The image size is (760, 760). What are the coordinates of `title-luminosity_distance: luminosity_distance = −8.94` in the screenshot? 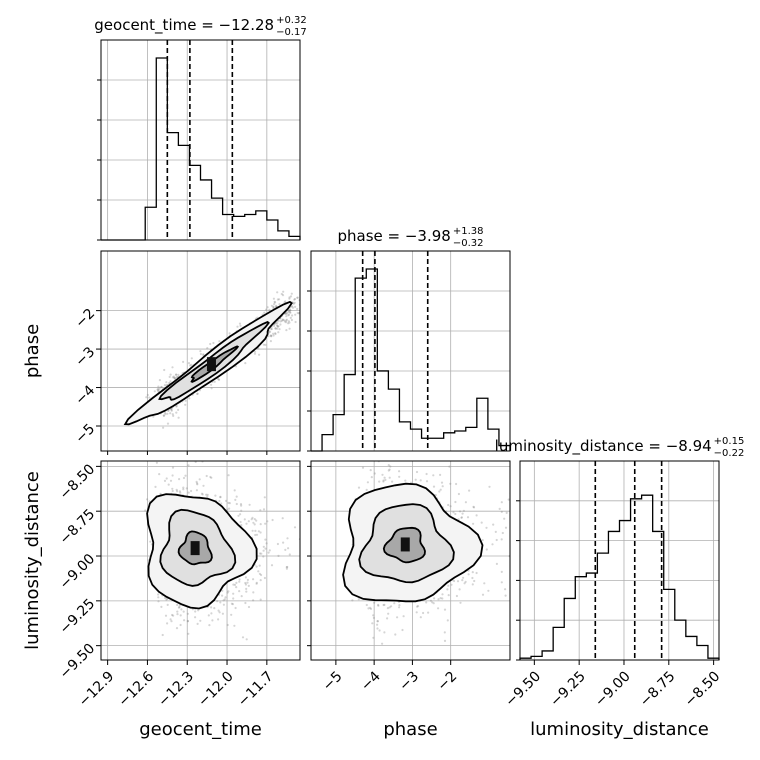 It's located at (603, 446).